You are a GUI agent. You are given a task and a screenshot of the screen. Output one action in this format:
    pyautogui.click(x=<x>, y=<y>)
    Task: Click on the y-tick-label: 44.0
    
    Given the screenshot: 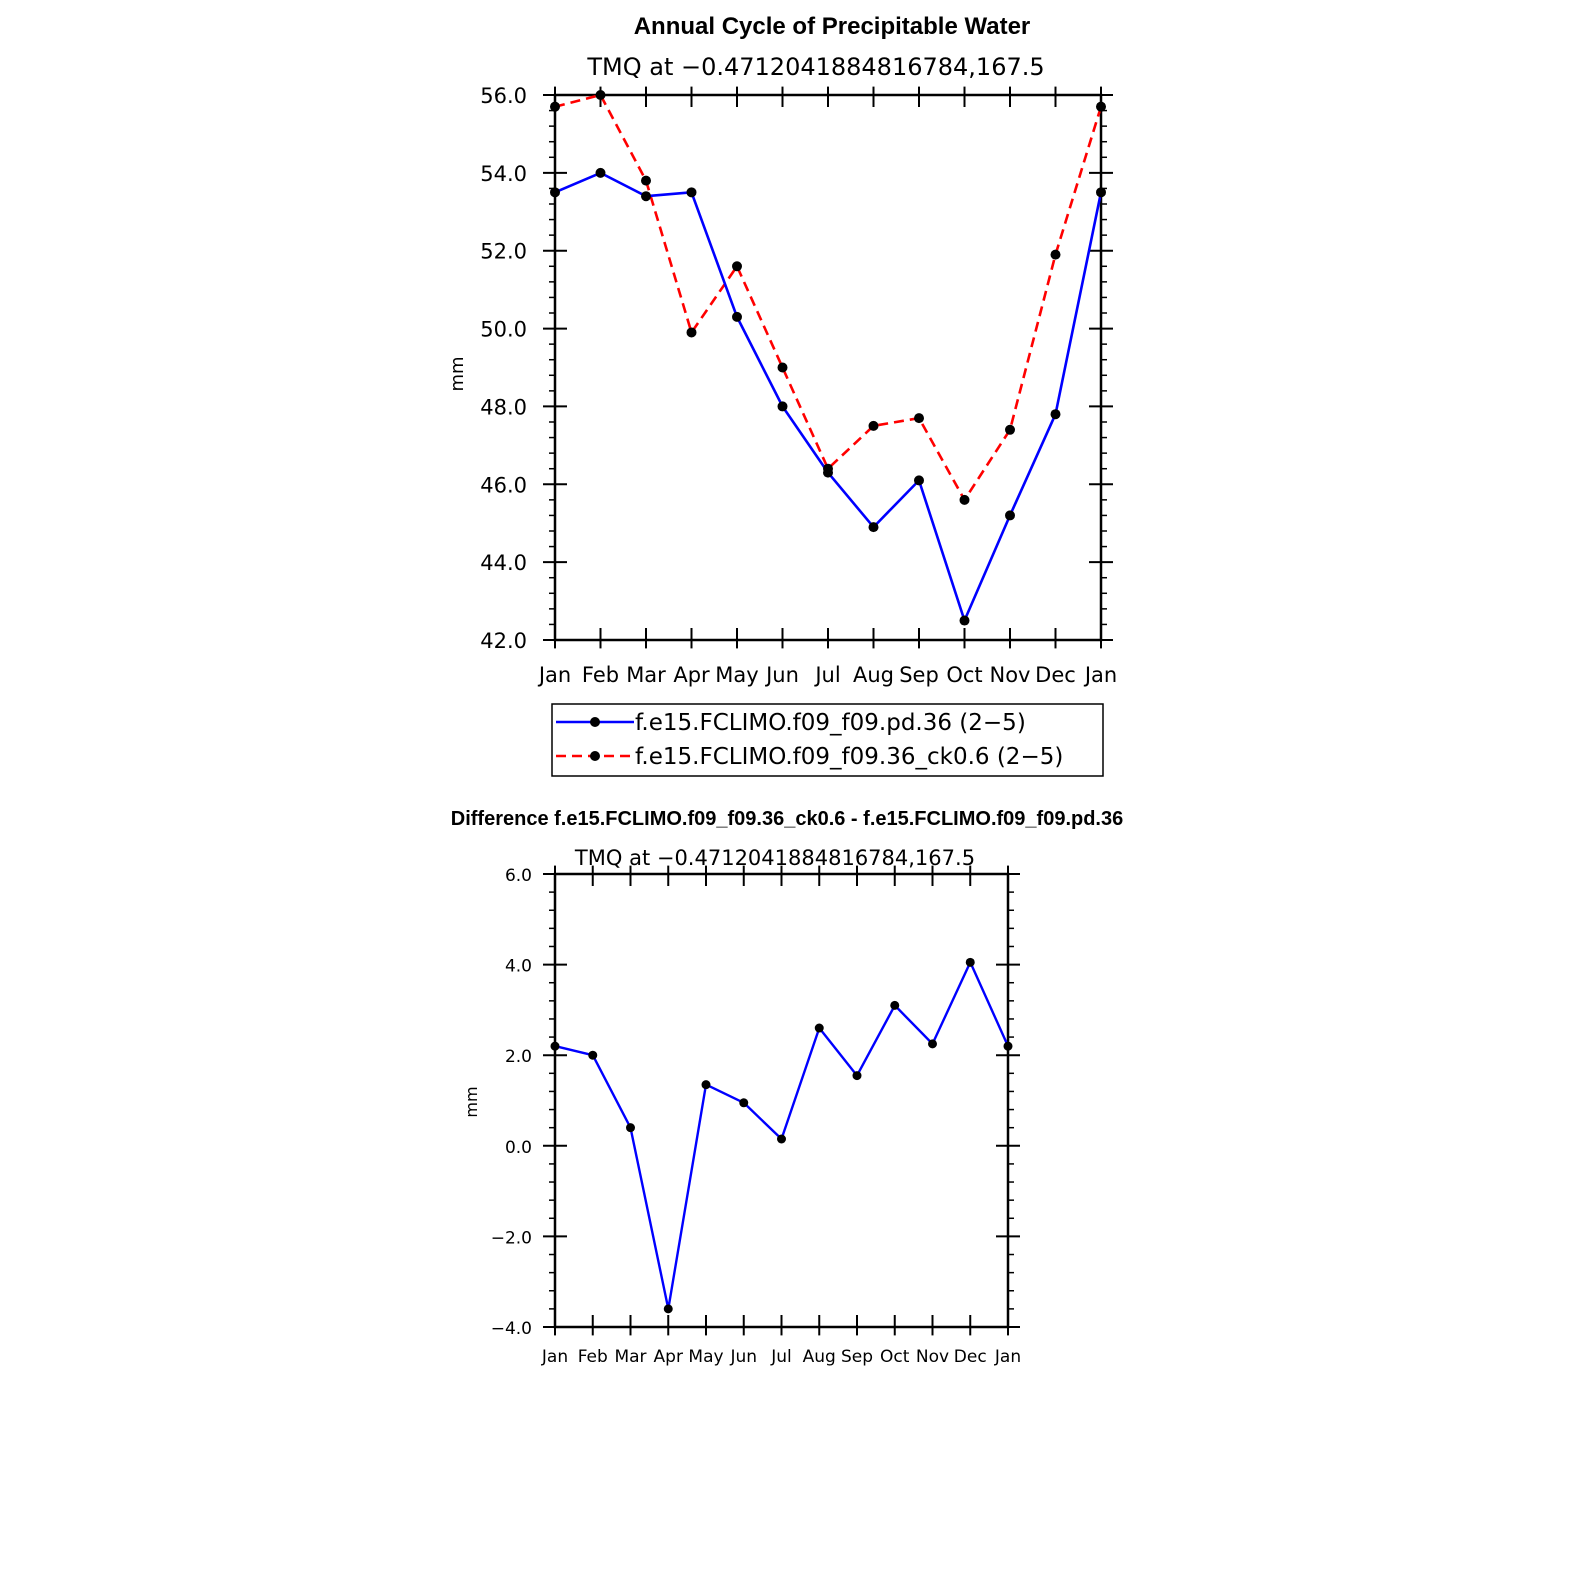 What is the action you would take?
    pyautogui.click(x=503, y=563)
    